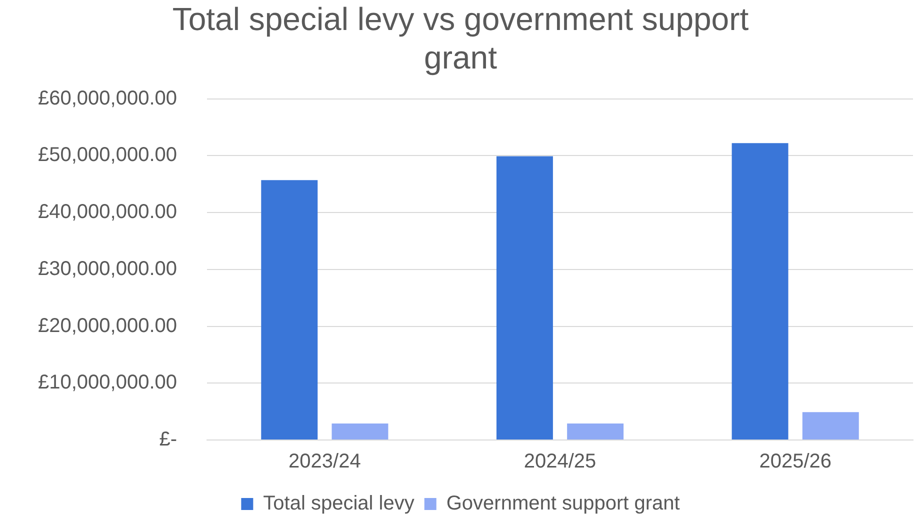 This screenshot has height=526, width=917. What do you see at coordinates (563, 503) in the screenshot?
I see `legend-label: Government support grant` at bounding box center [563, 503].